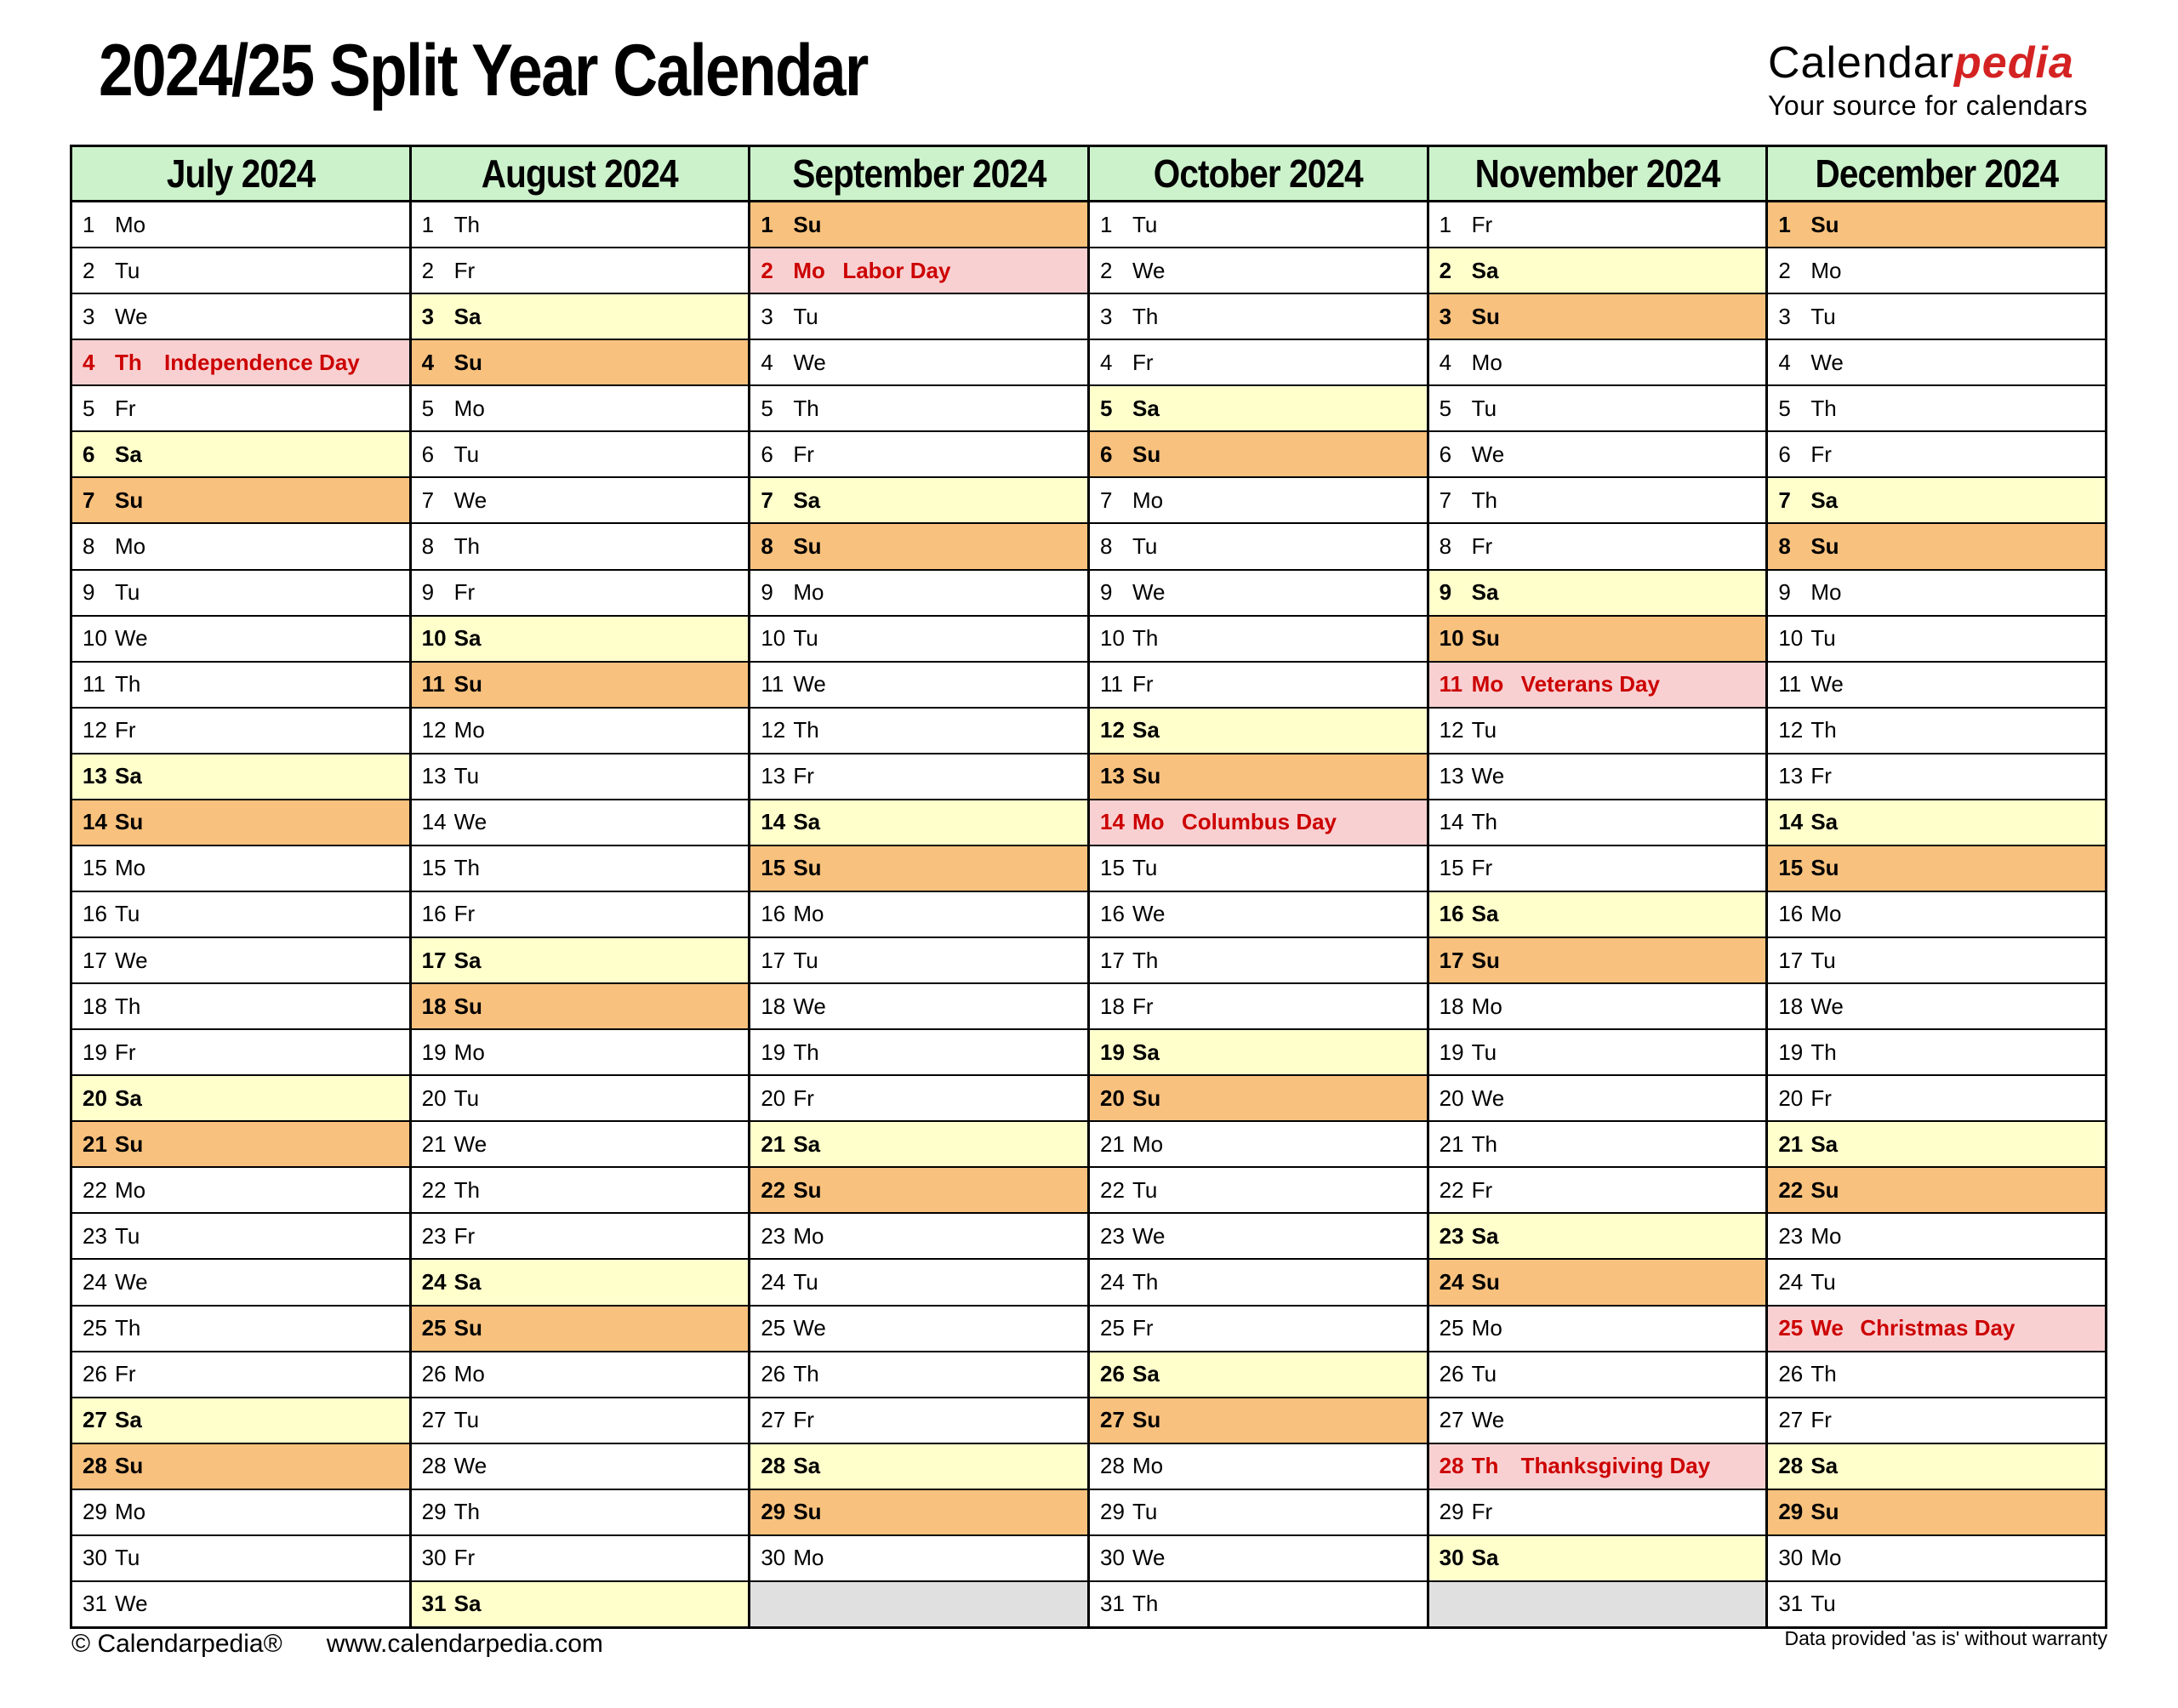  I want to click on day-weekday: Th, so click(1145, 1604).